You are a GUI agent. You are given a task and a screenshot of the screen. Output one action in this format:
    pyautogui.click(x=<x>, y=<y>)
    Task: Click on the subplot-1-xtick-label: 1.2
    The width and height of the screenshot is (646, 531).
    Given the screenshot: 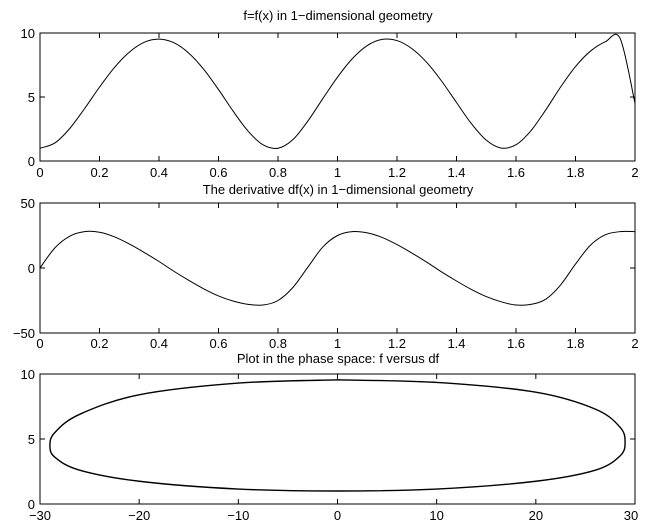 What is the action you would take?
    pyautogui.click(x=397, y=172)
    